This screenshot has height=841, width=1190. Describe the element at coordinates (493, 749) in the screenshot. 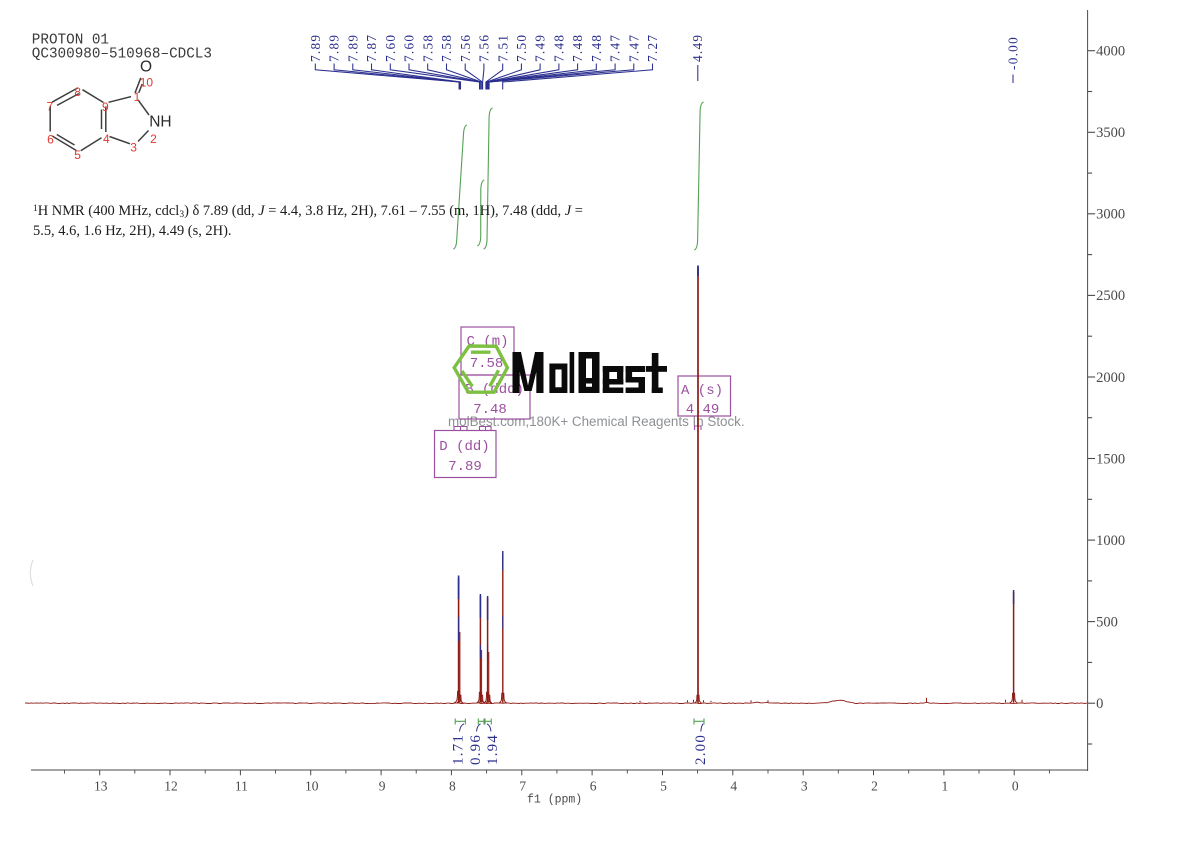

I see `svg-text: 1.94` at that location.